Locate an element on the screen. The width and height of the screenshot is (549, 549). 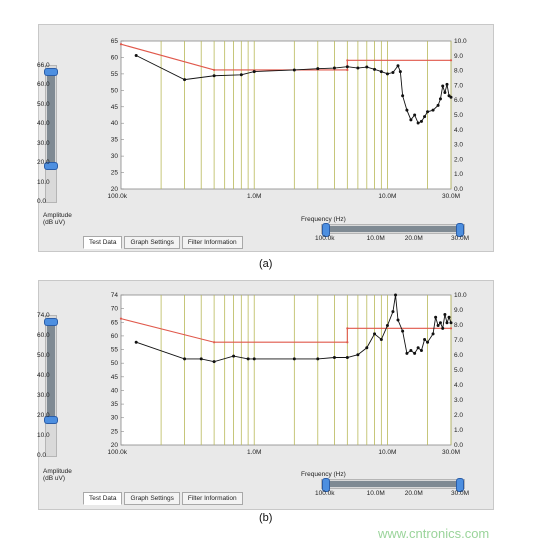
y-tick-right: 4.0 is located at coordinates (458, 130).